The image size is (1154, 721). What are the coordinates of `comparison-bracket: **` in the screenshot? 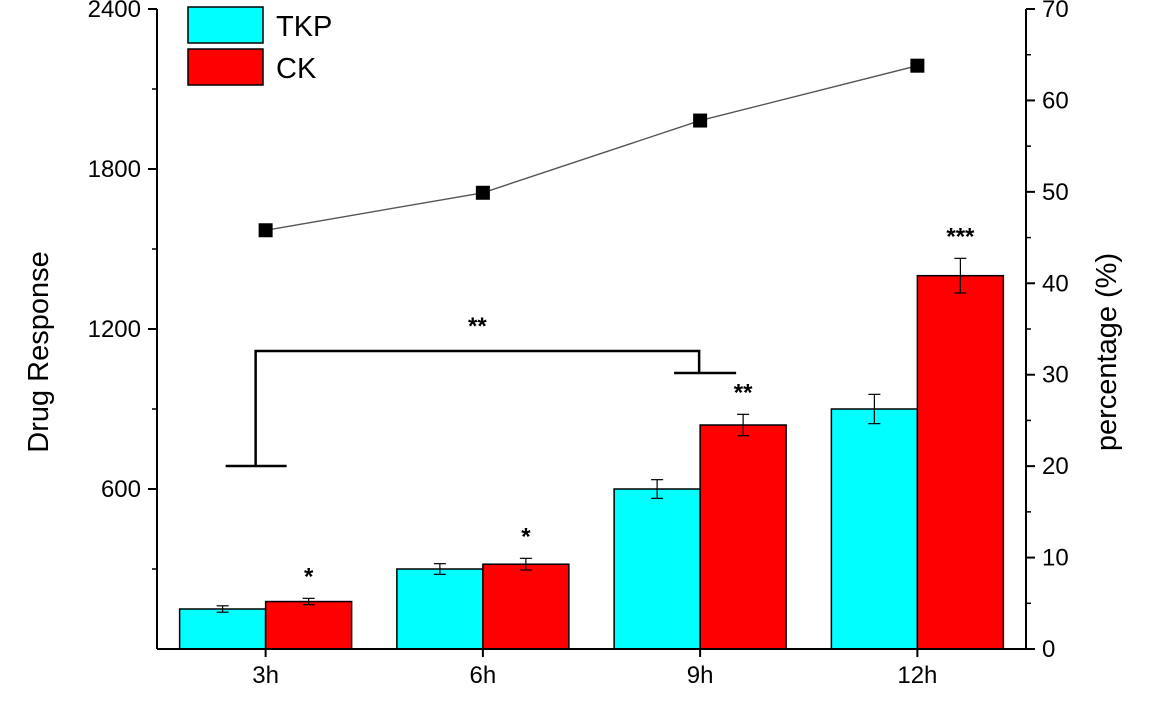 It's located at (481, 390).